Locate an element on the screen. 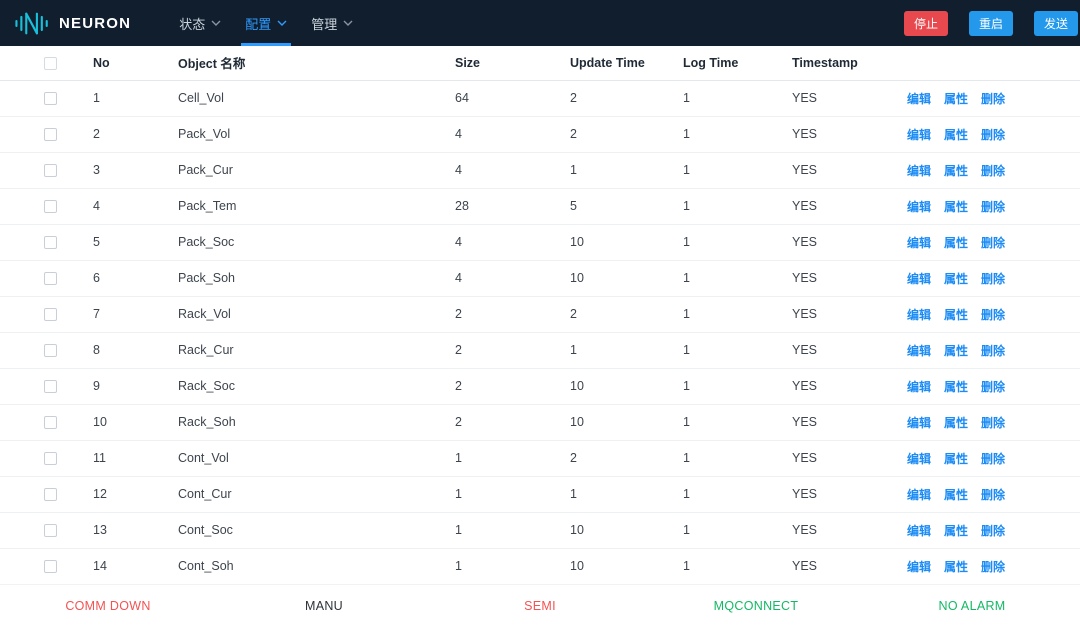  cell-object-name: Pack_Soh is located at coordinates (302, 278).